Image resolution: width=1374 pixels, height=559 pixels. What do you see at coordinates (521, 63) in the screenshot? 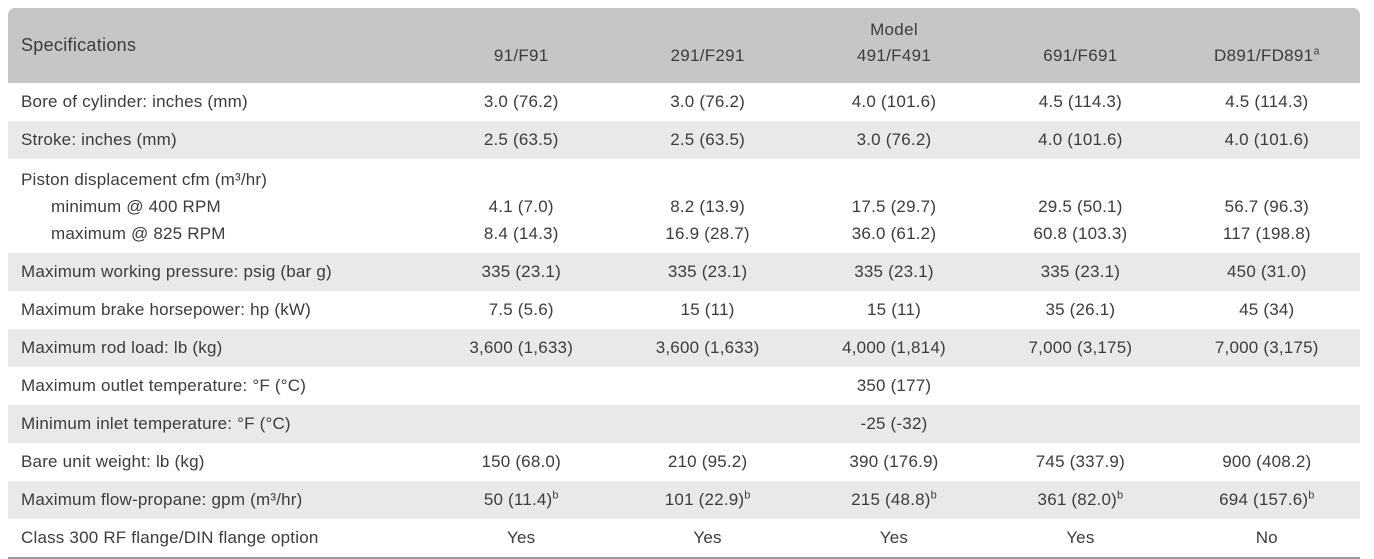
I see `column-header: 91/F91` at bounding box center [521, 63].